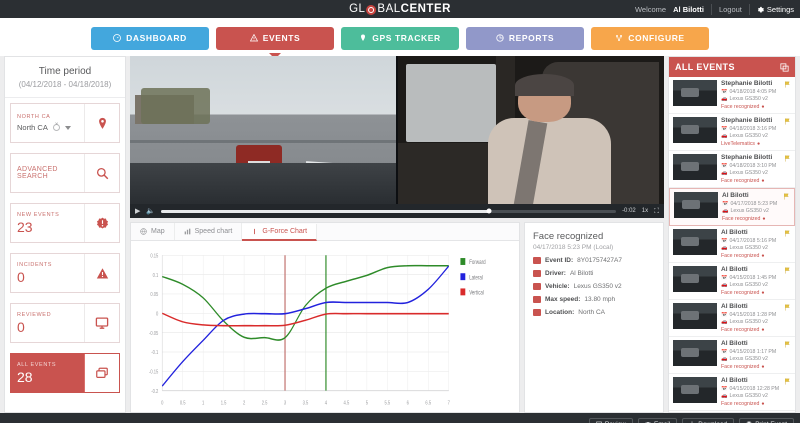 Image resolution: width=800 pixels, height=423 pixels. Describe the element at coordinates (65, 123) in the screenshot. I see `region-selector-card: NORTH CA North CA` at that location.